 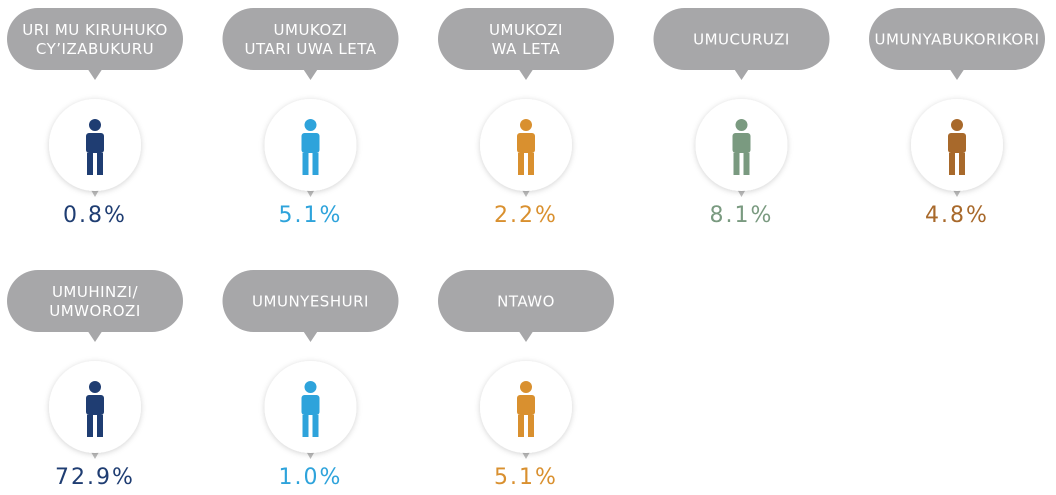 What do you see at coordinates (526, 215) in the screenshot?
I see `percent: 2.2%` at bounding box center [526, 215].